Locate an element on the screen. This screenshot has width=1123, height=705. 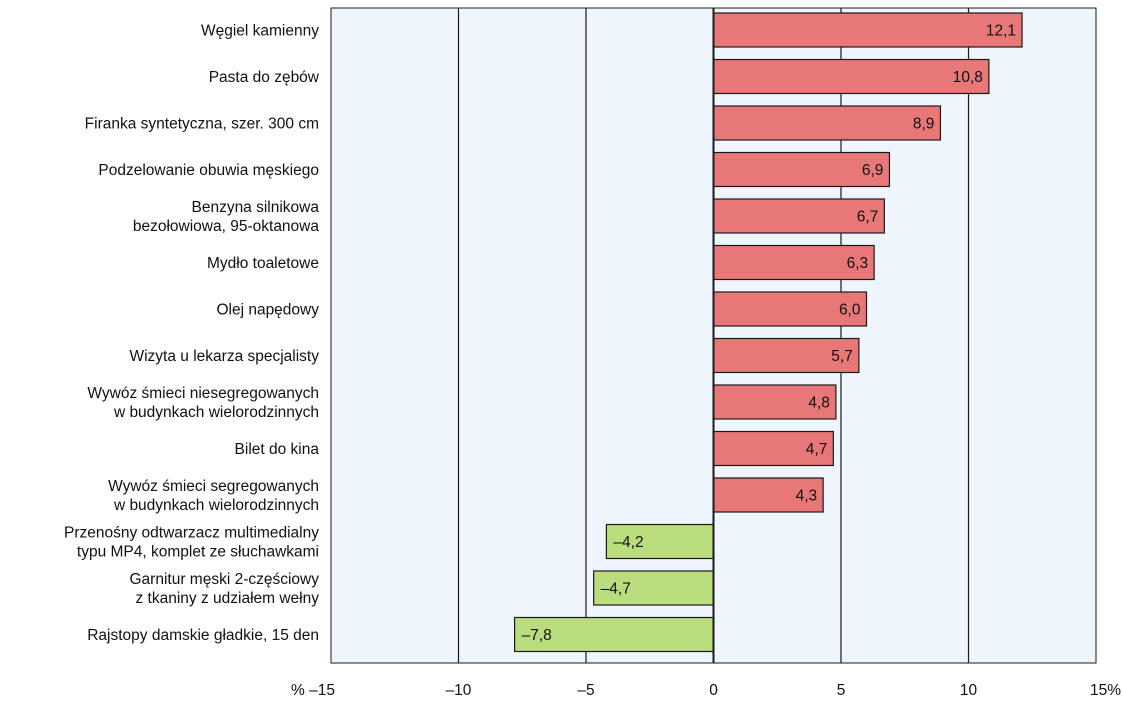
value-label: 4,7 is located at coordinates (817, 449).